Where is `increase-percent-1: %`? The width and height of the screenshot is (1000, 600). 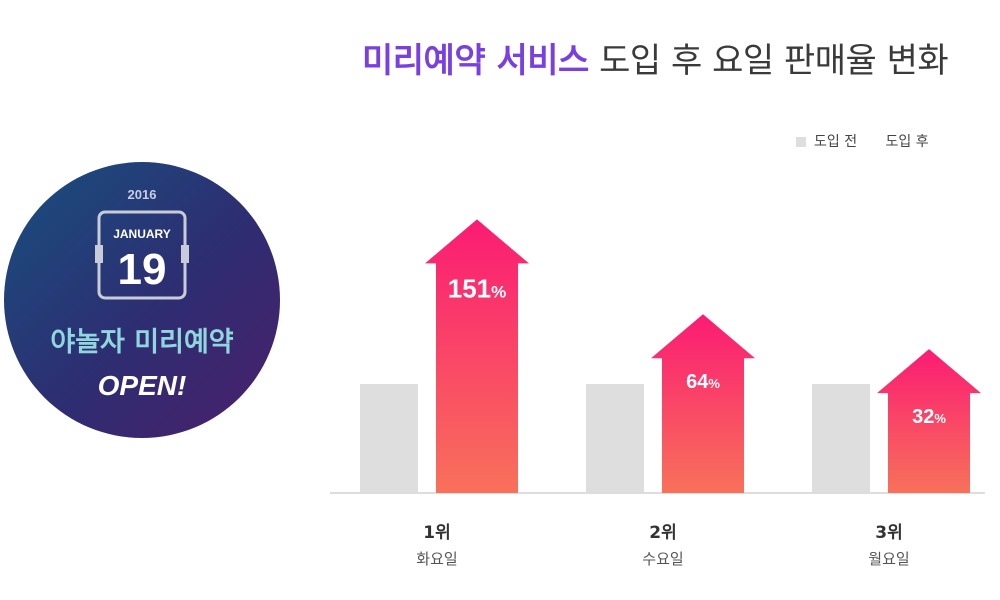 increase-percent-1: % is located at coordinates (498, 291).